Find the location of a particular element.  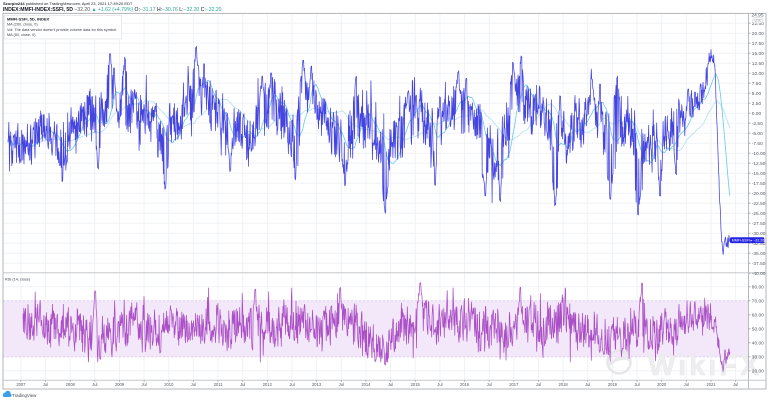

svg-text: 50.00 is located at coordinates (758, 330).